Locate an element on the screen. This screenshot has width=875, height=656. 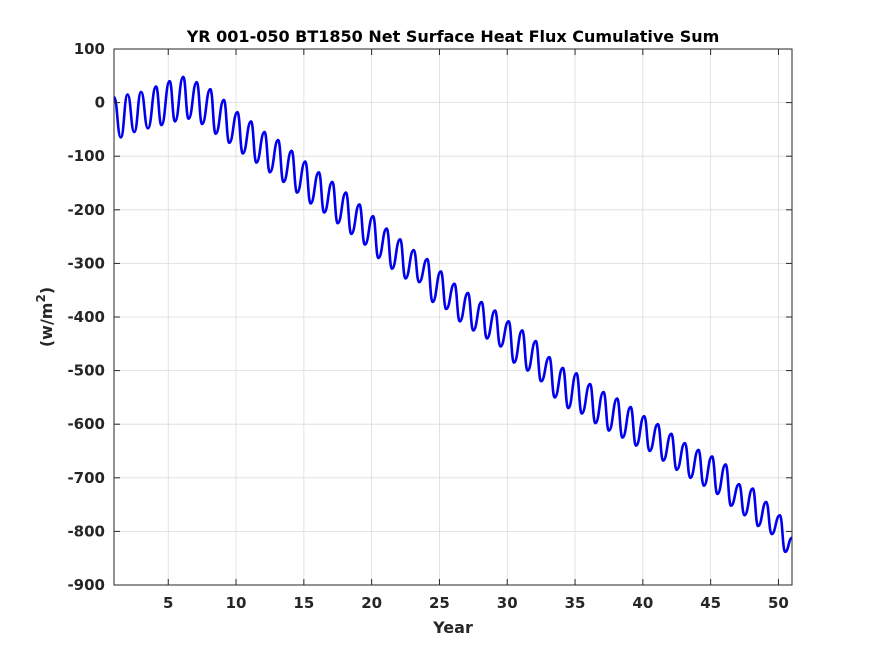
y-tick-label: 100 is located at coordinates (89, 49).